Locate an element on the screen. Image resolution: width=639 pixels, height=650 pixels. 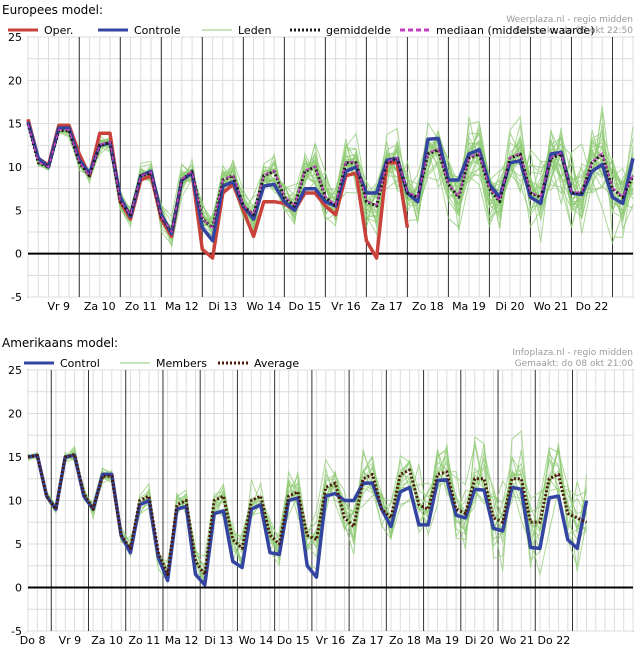
eu-ytick-label: 20 is located at coordinates (15, 80).